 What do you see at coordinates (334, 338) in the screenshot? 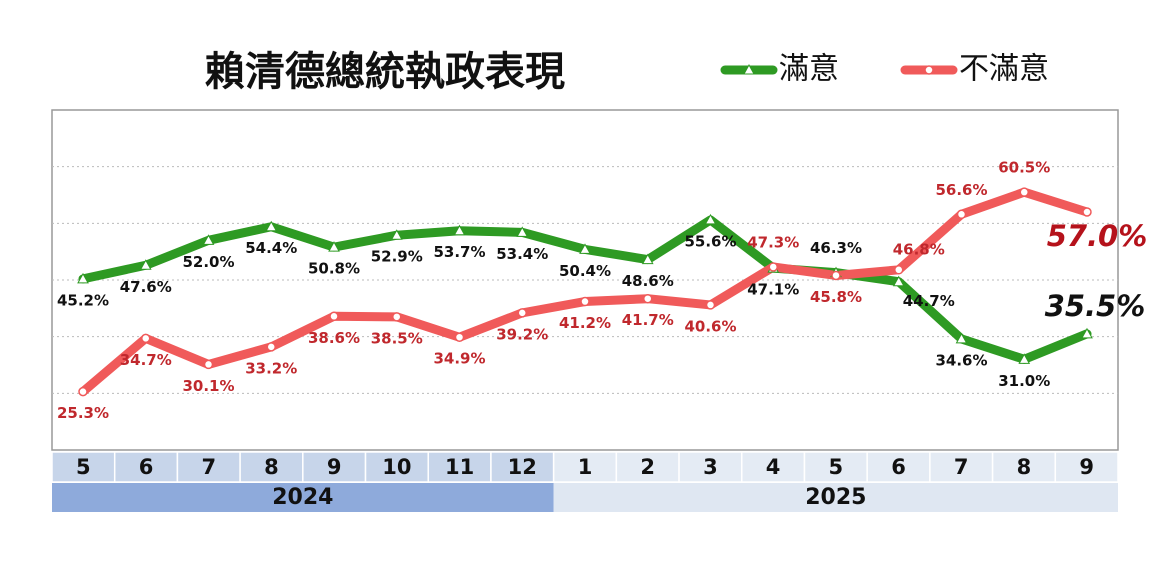
I see `data-label: 38.6%` at bounding box center [334, 338].